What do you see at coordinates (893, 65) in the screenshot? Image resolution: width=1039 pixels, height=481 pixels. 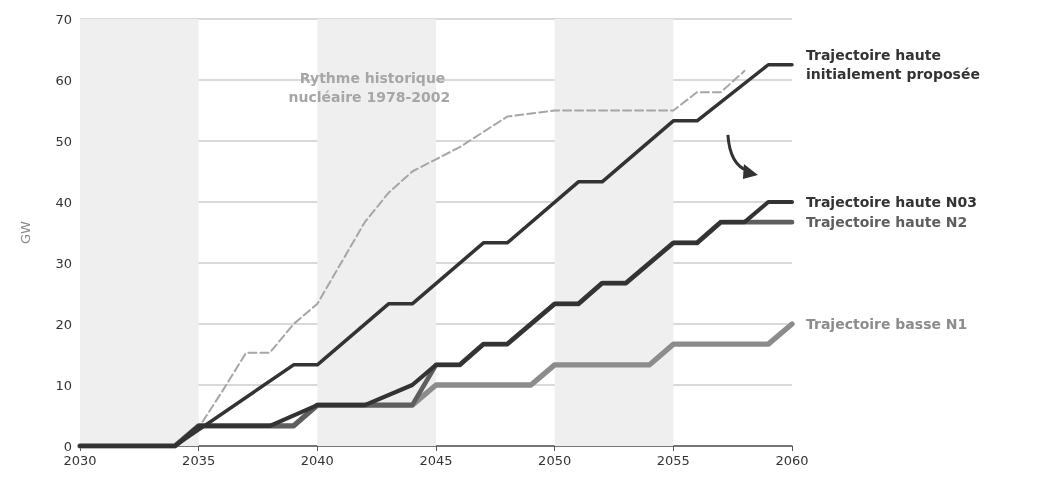 I see `series-label: Trajectoire haute initialement proposée` at bounding box center [893, 65].